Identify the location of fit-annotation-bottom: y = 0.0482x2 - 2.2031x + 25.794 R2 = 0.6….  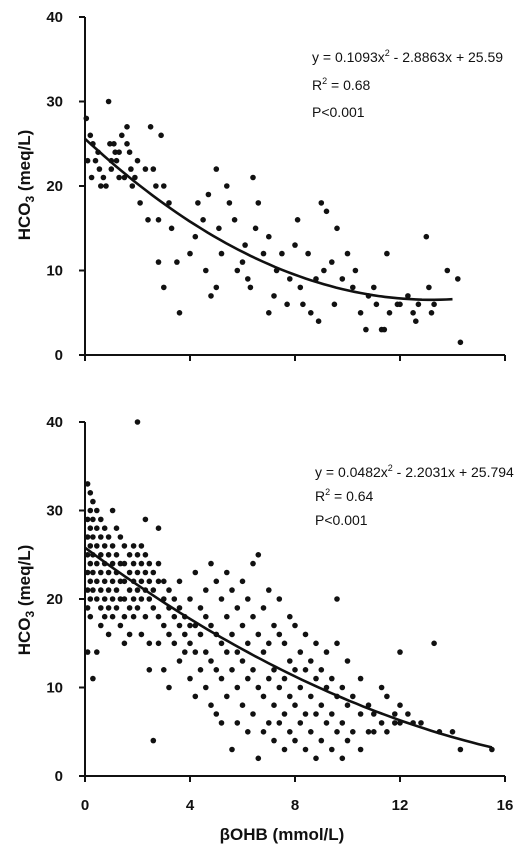
(414, 495).